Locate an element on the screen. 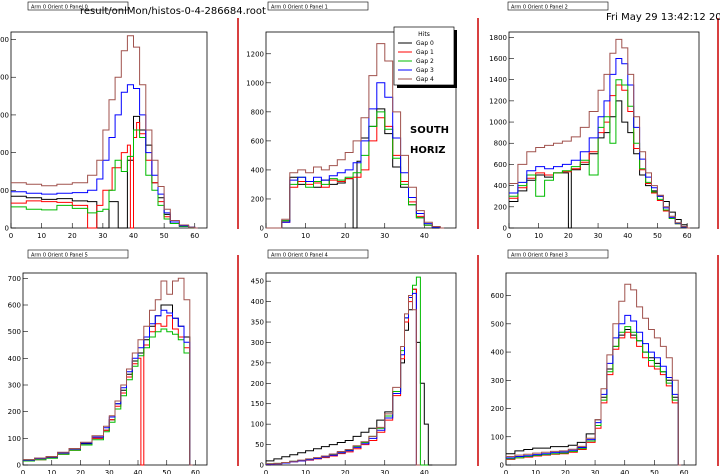 The height and width of the screenshot is (474, 720). legend-entry: Gap 2 is located at coordinates (425, 61).